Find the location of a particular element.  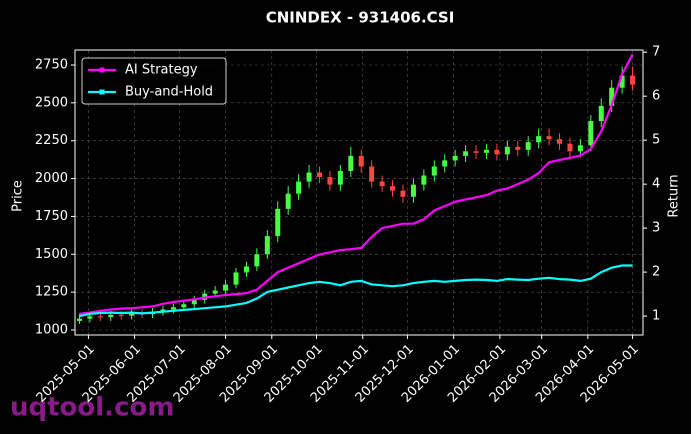

chart-title: CNINDEX - 931406.CSI is located at coordinates (360, 18).